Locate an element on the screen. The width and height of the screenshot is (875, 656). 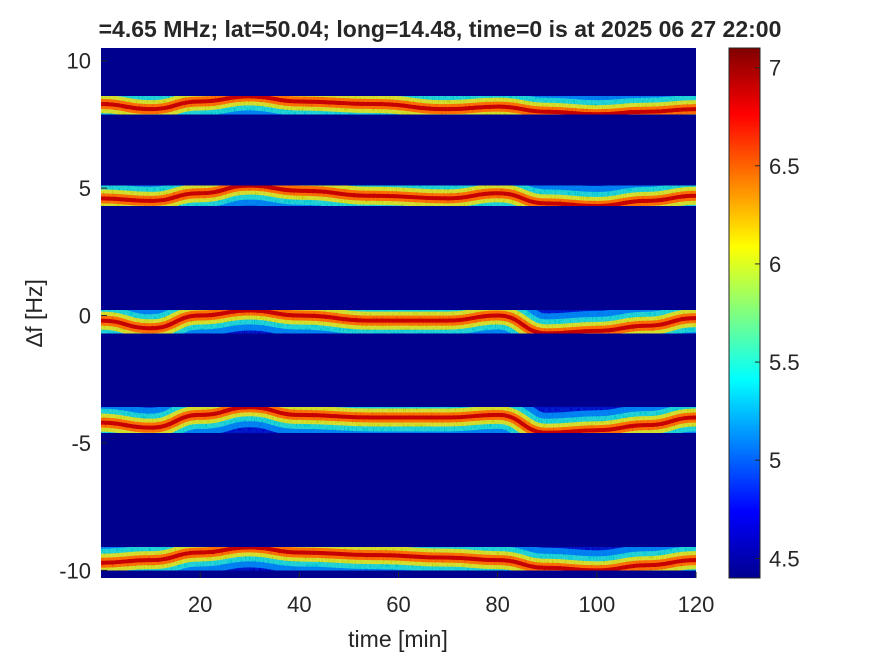
y-axis: 10 5 0 -5 -10 is located at coordinates (83, 316).